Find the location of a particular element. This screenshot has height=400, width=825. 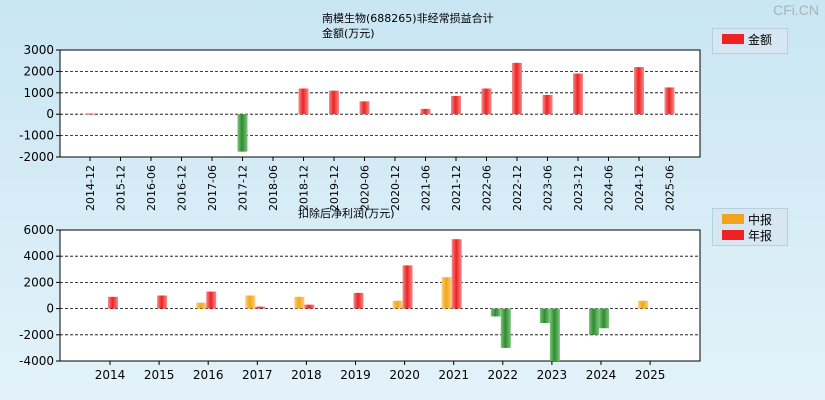

legend-label-amount: 金额 is located at coordinates (760, 39).